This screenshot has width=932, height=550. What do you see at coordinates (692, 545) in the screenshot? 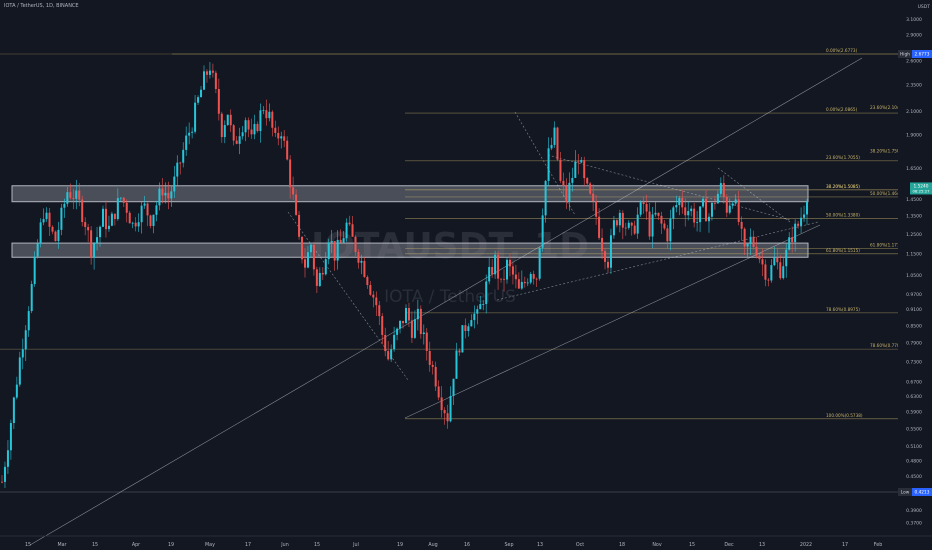
I see `time-axis-label: 15` at bounding box center [692, 545].